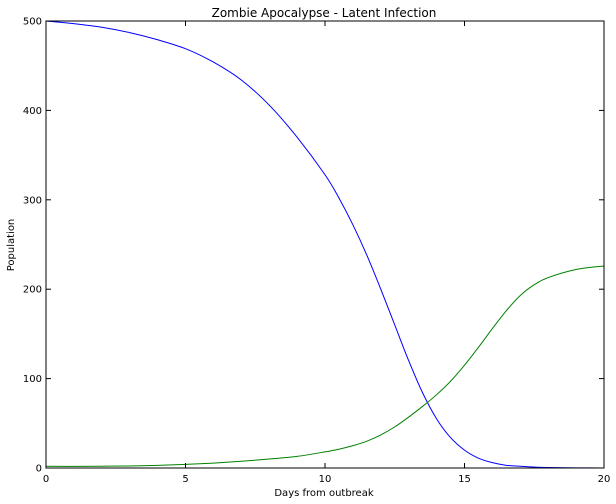 The image size is (616, 504). Describe the element at coordinates (32, 111) in the screenshot. I see `y-tick-label: 400` at that location.